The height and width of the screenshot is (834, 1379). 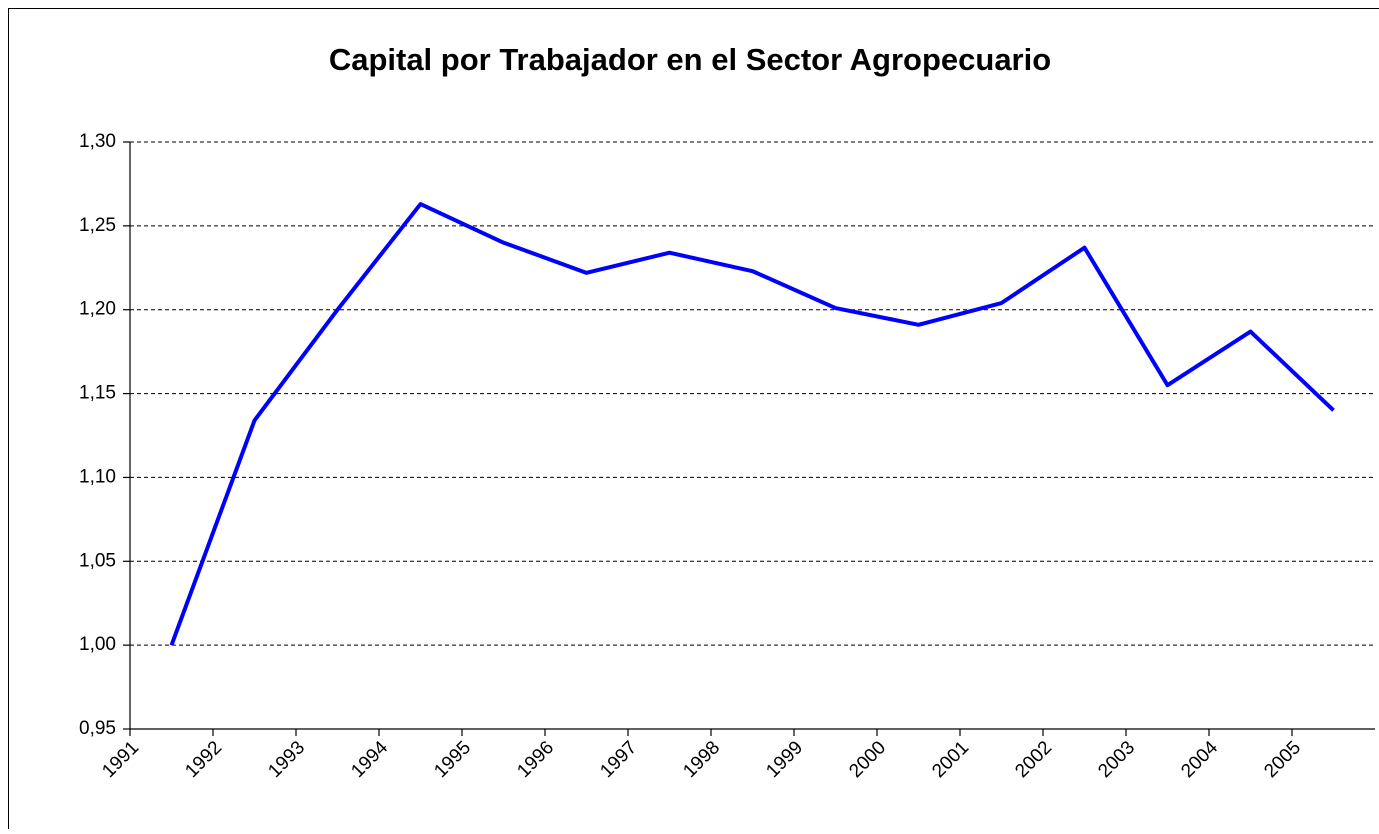 What do you see at coordinates (97, 309) in the screenshot?
I see `y-tick-label: 1,20` at bounding box center [97, 309].